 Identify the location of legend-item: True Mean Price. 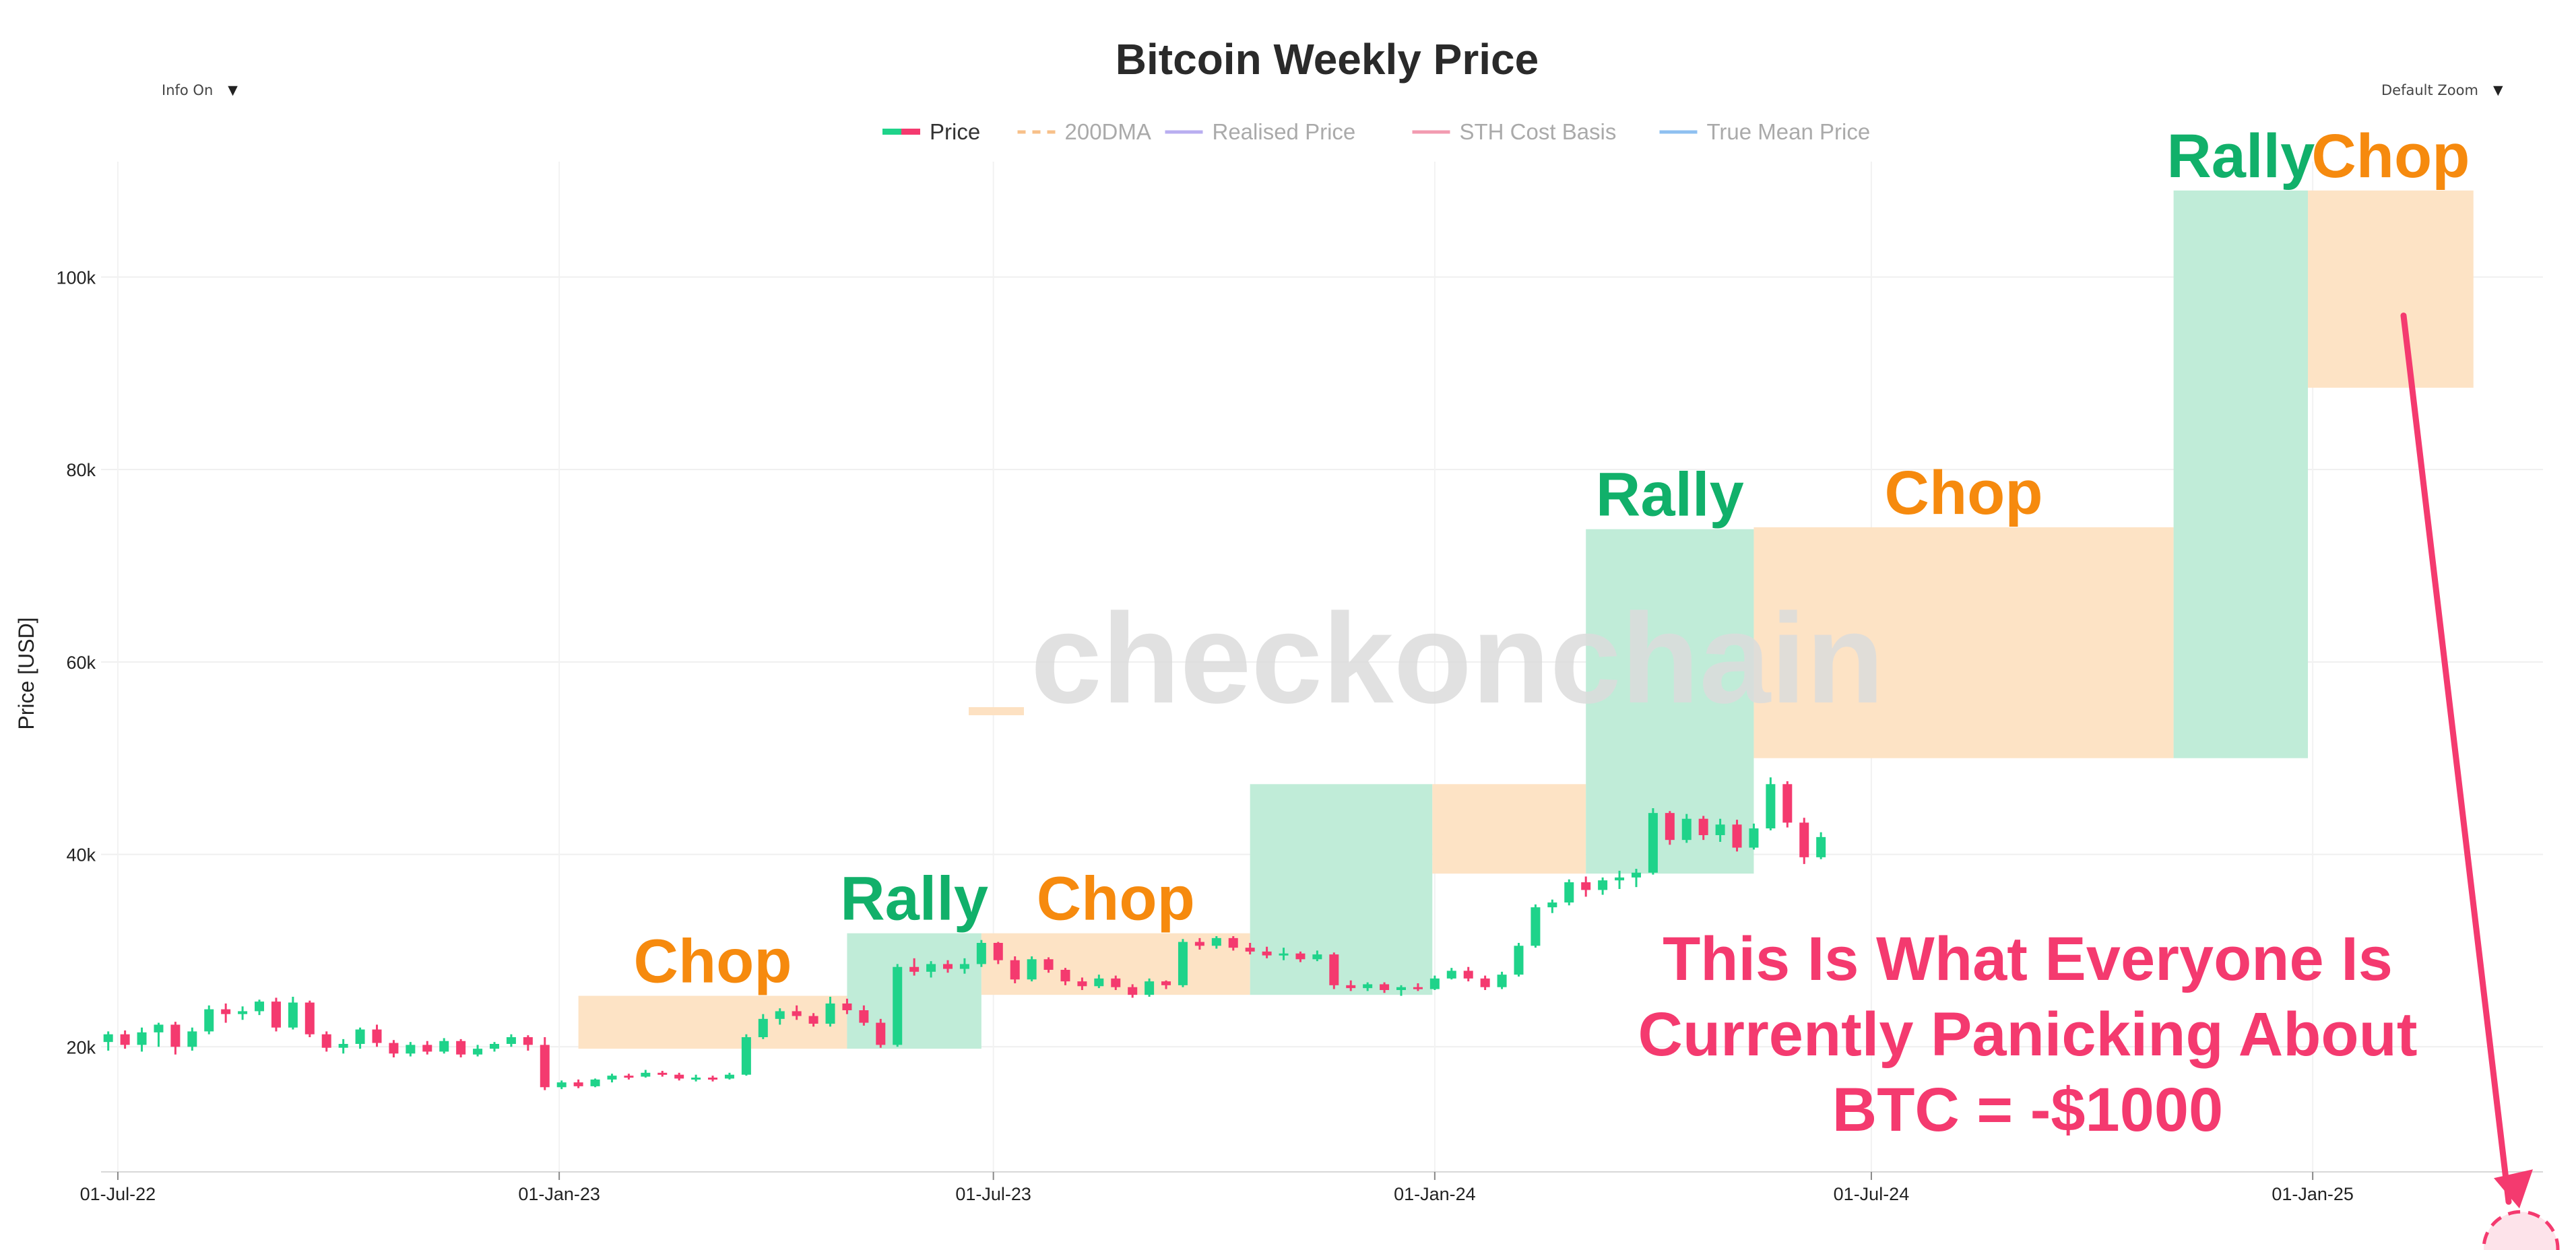
(1765, 131).